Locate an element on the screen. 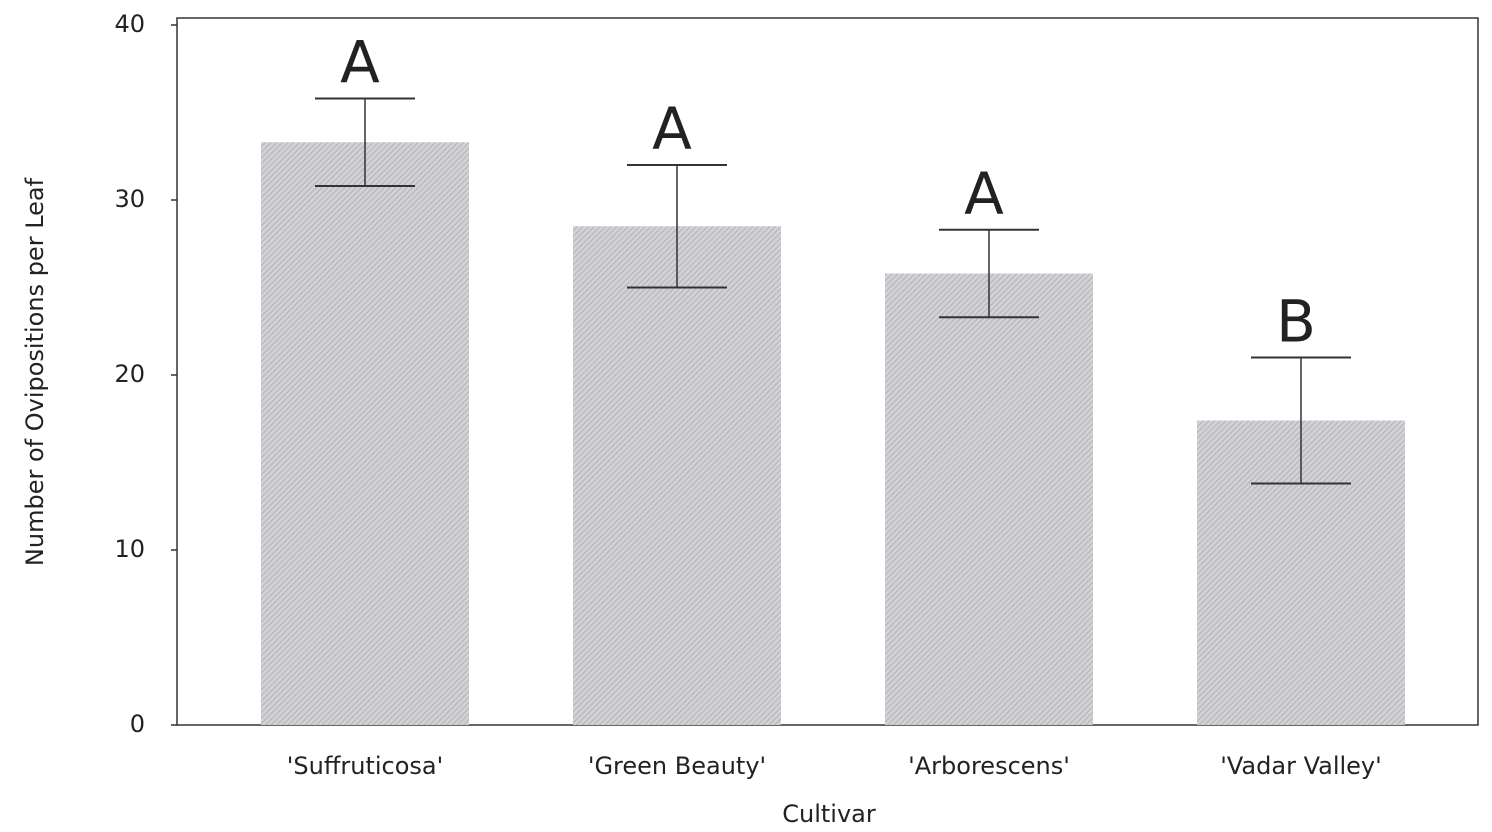 The image size is (1492, 832). x-tick-label: 'Vadar Valley' is located at coordinates (1300, 766).